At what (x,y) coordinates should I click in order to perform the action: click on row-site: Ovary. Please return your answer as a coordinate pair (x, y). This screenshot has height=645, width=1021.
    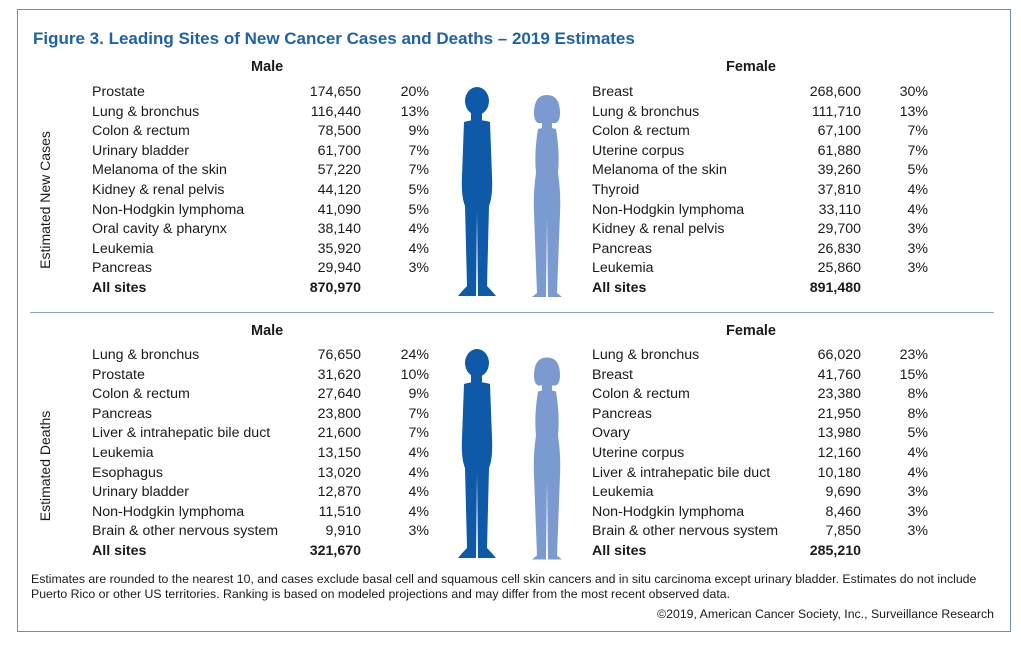
    Looking at the image, I should click on (611, 433).